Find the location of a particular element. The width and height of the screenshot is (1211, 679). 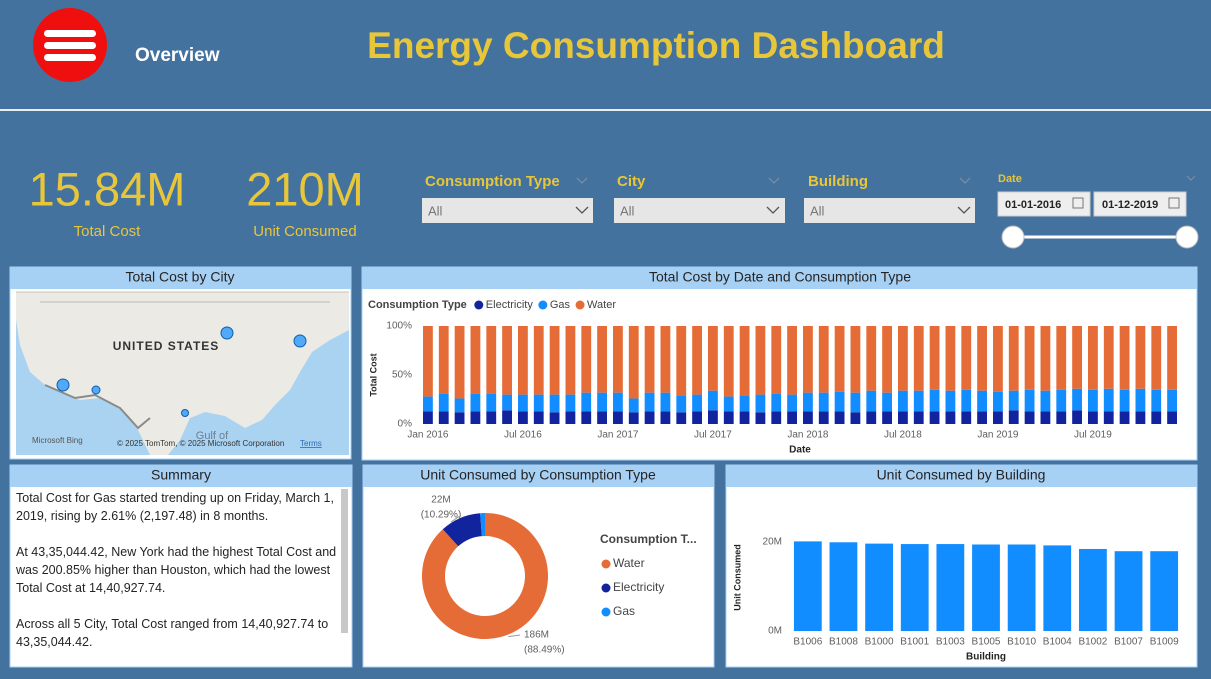

page-title: Energy Consumption Dashboard is located at coordinates (656, 45).